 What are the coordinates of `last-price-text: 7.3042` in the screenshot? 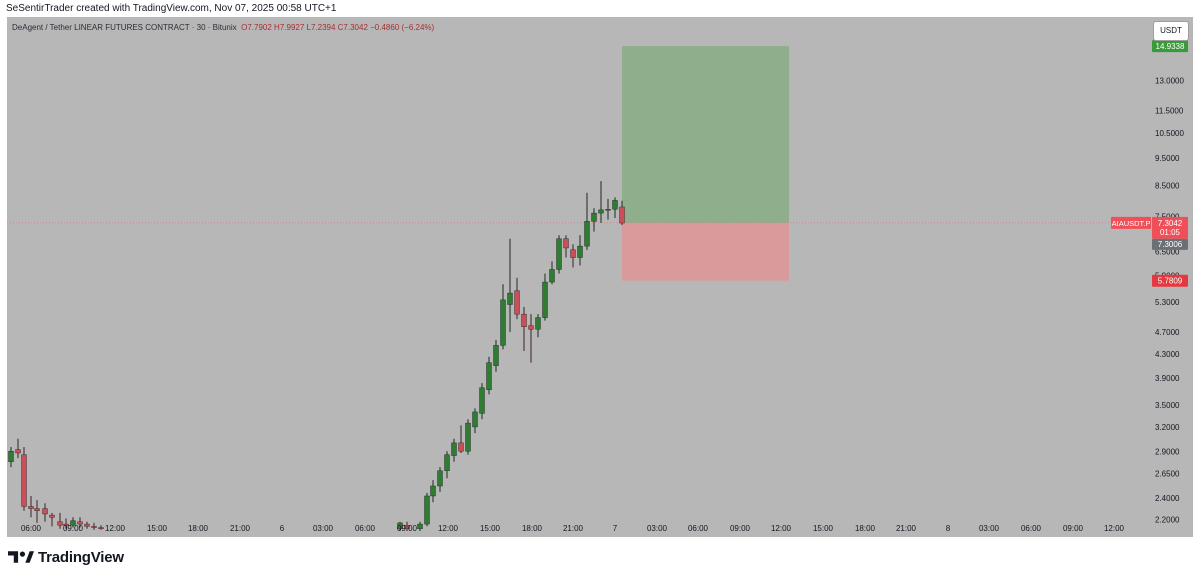 It's located at (1170, 223).